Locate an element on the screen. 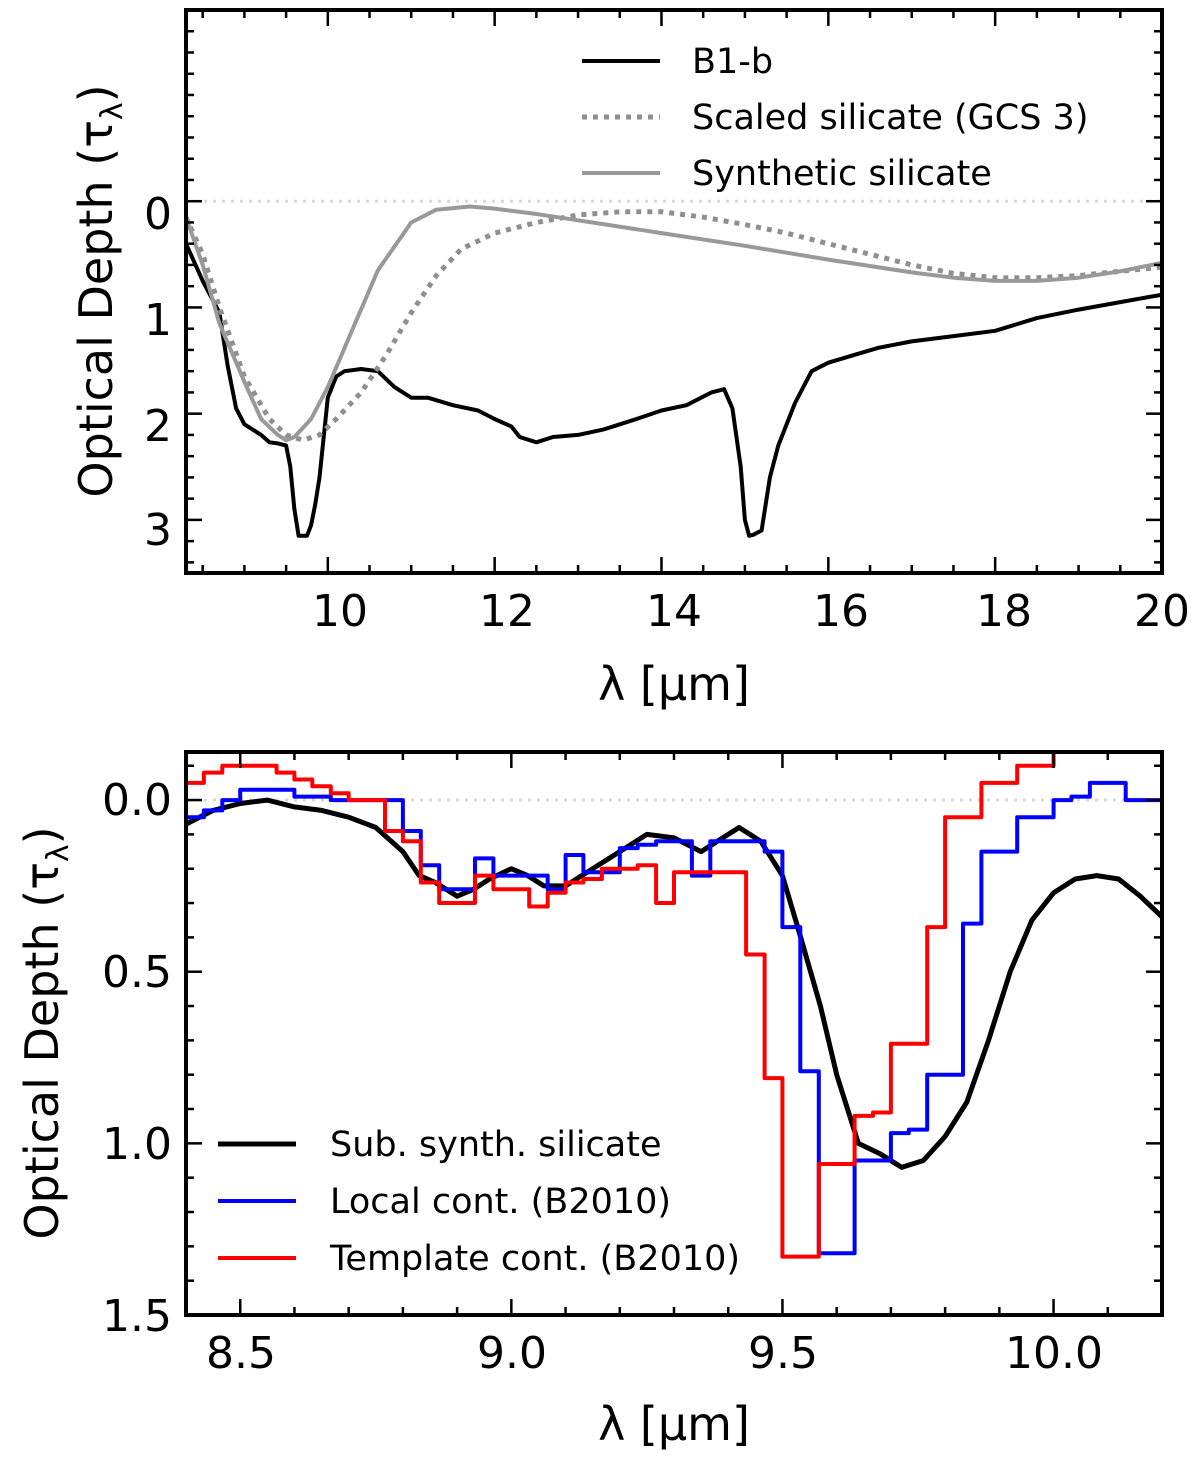 The height and width of the screenshot is (1461, 1200). top-y-axis-label-close: ) is located at coordinates (96, 93).